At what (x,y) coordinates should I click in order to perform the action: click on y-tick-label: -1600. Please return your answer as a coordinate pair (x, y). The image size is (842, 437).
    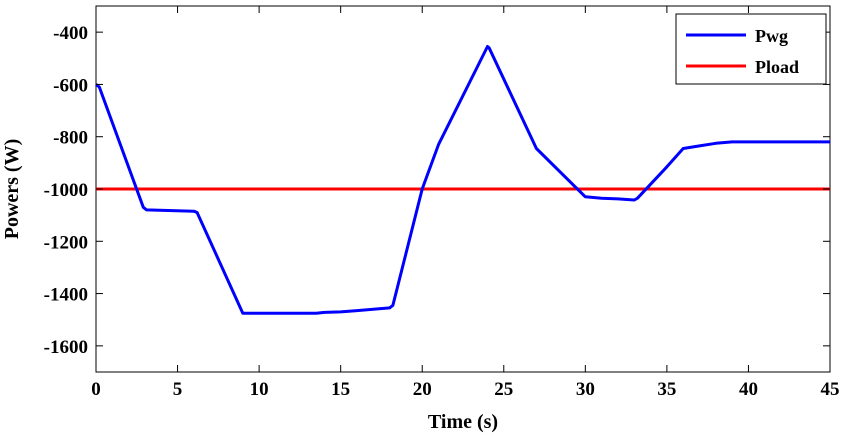
    Looking at the image, I should click on (66, 347).